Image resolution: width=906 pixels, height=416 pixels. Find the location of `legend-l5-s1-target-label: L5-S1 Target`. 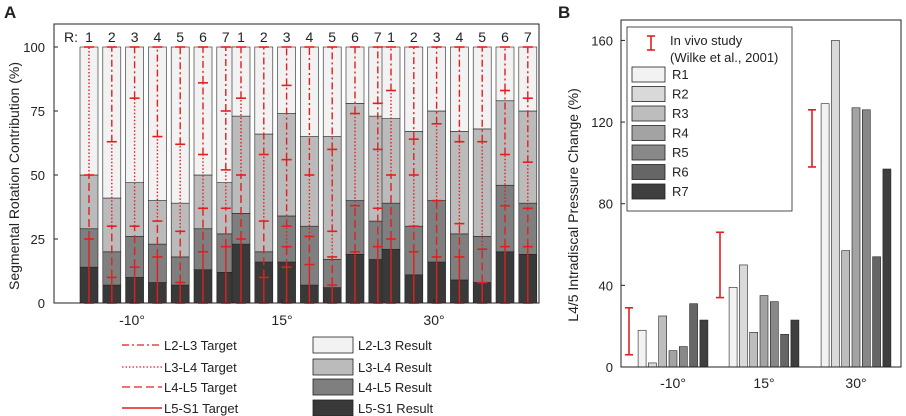

legend-l5-s1-target-label: L5-S1 Target is located at coordinates (201, 408).